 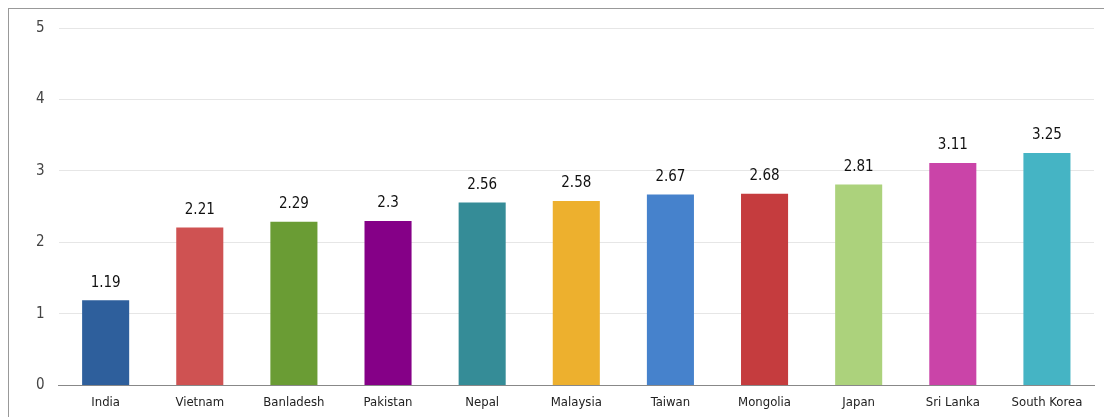 What do you see at coordinates (40, 98) in the screenshot?
I see `y-tick-label: 4` at bounding box center [40, 98].